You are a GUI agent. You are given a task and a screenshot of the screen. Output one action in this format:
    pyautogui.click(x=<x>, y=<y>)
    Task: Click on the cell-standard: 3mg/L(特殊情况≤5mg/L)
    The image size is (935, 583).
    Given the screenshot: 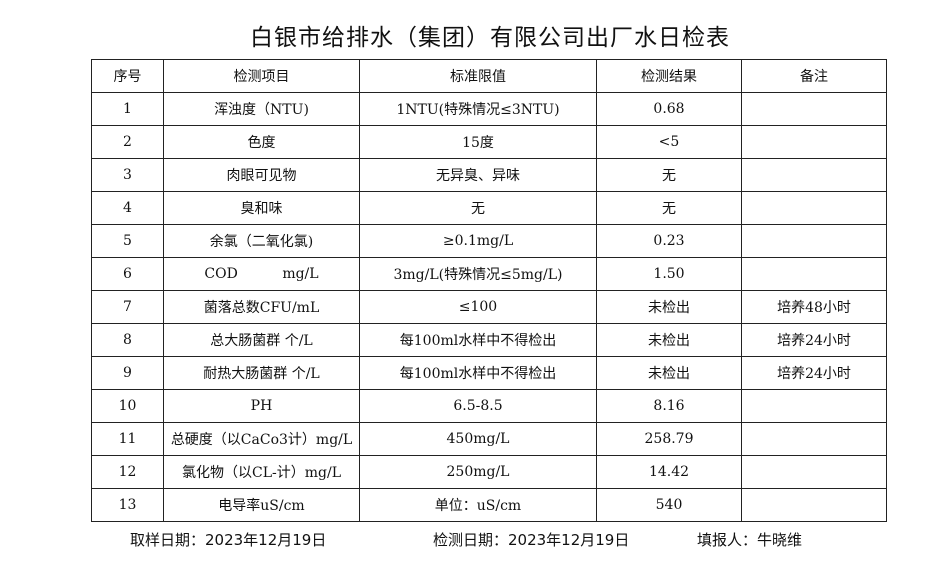 What is the action you would take?
    pyautogui.click(x=478, y=274)
    